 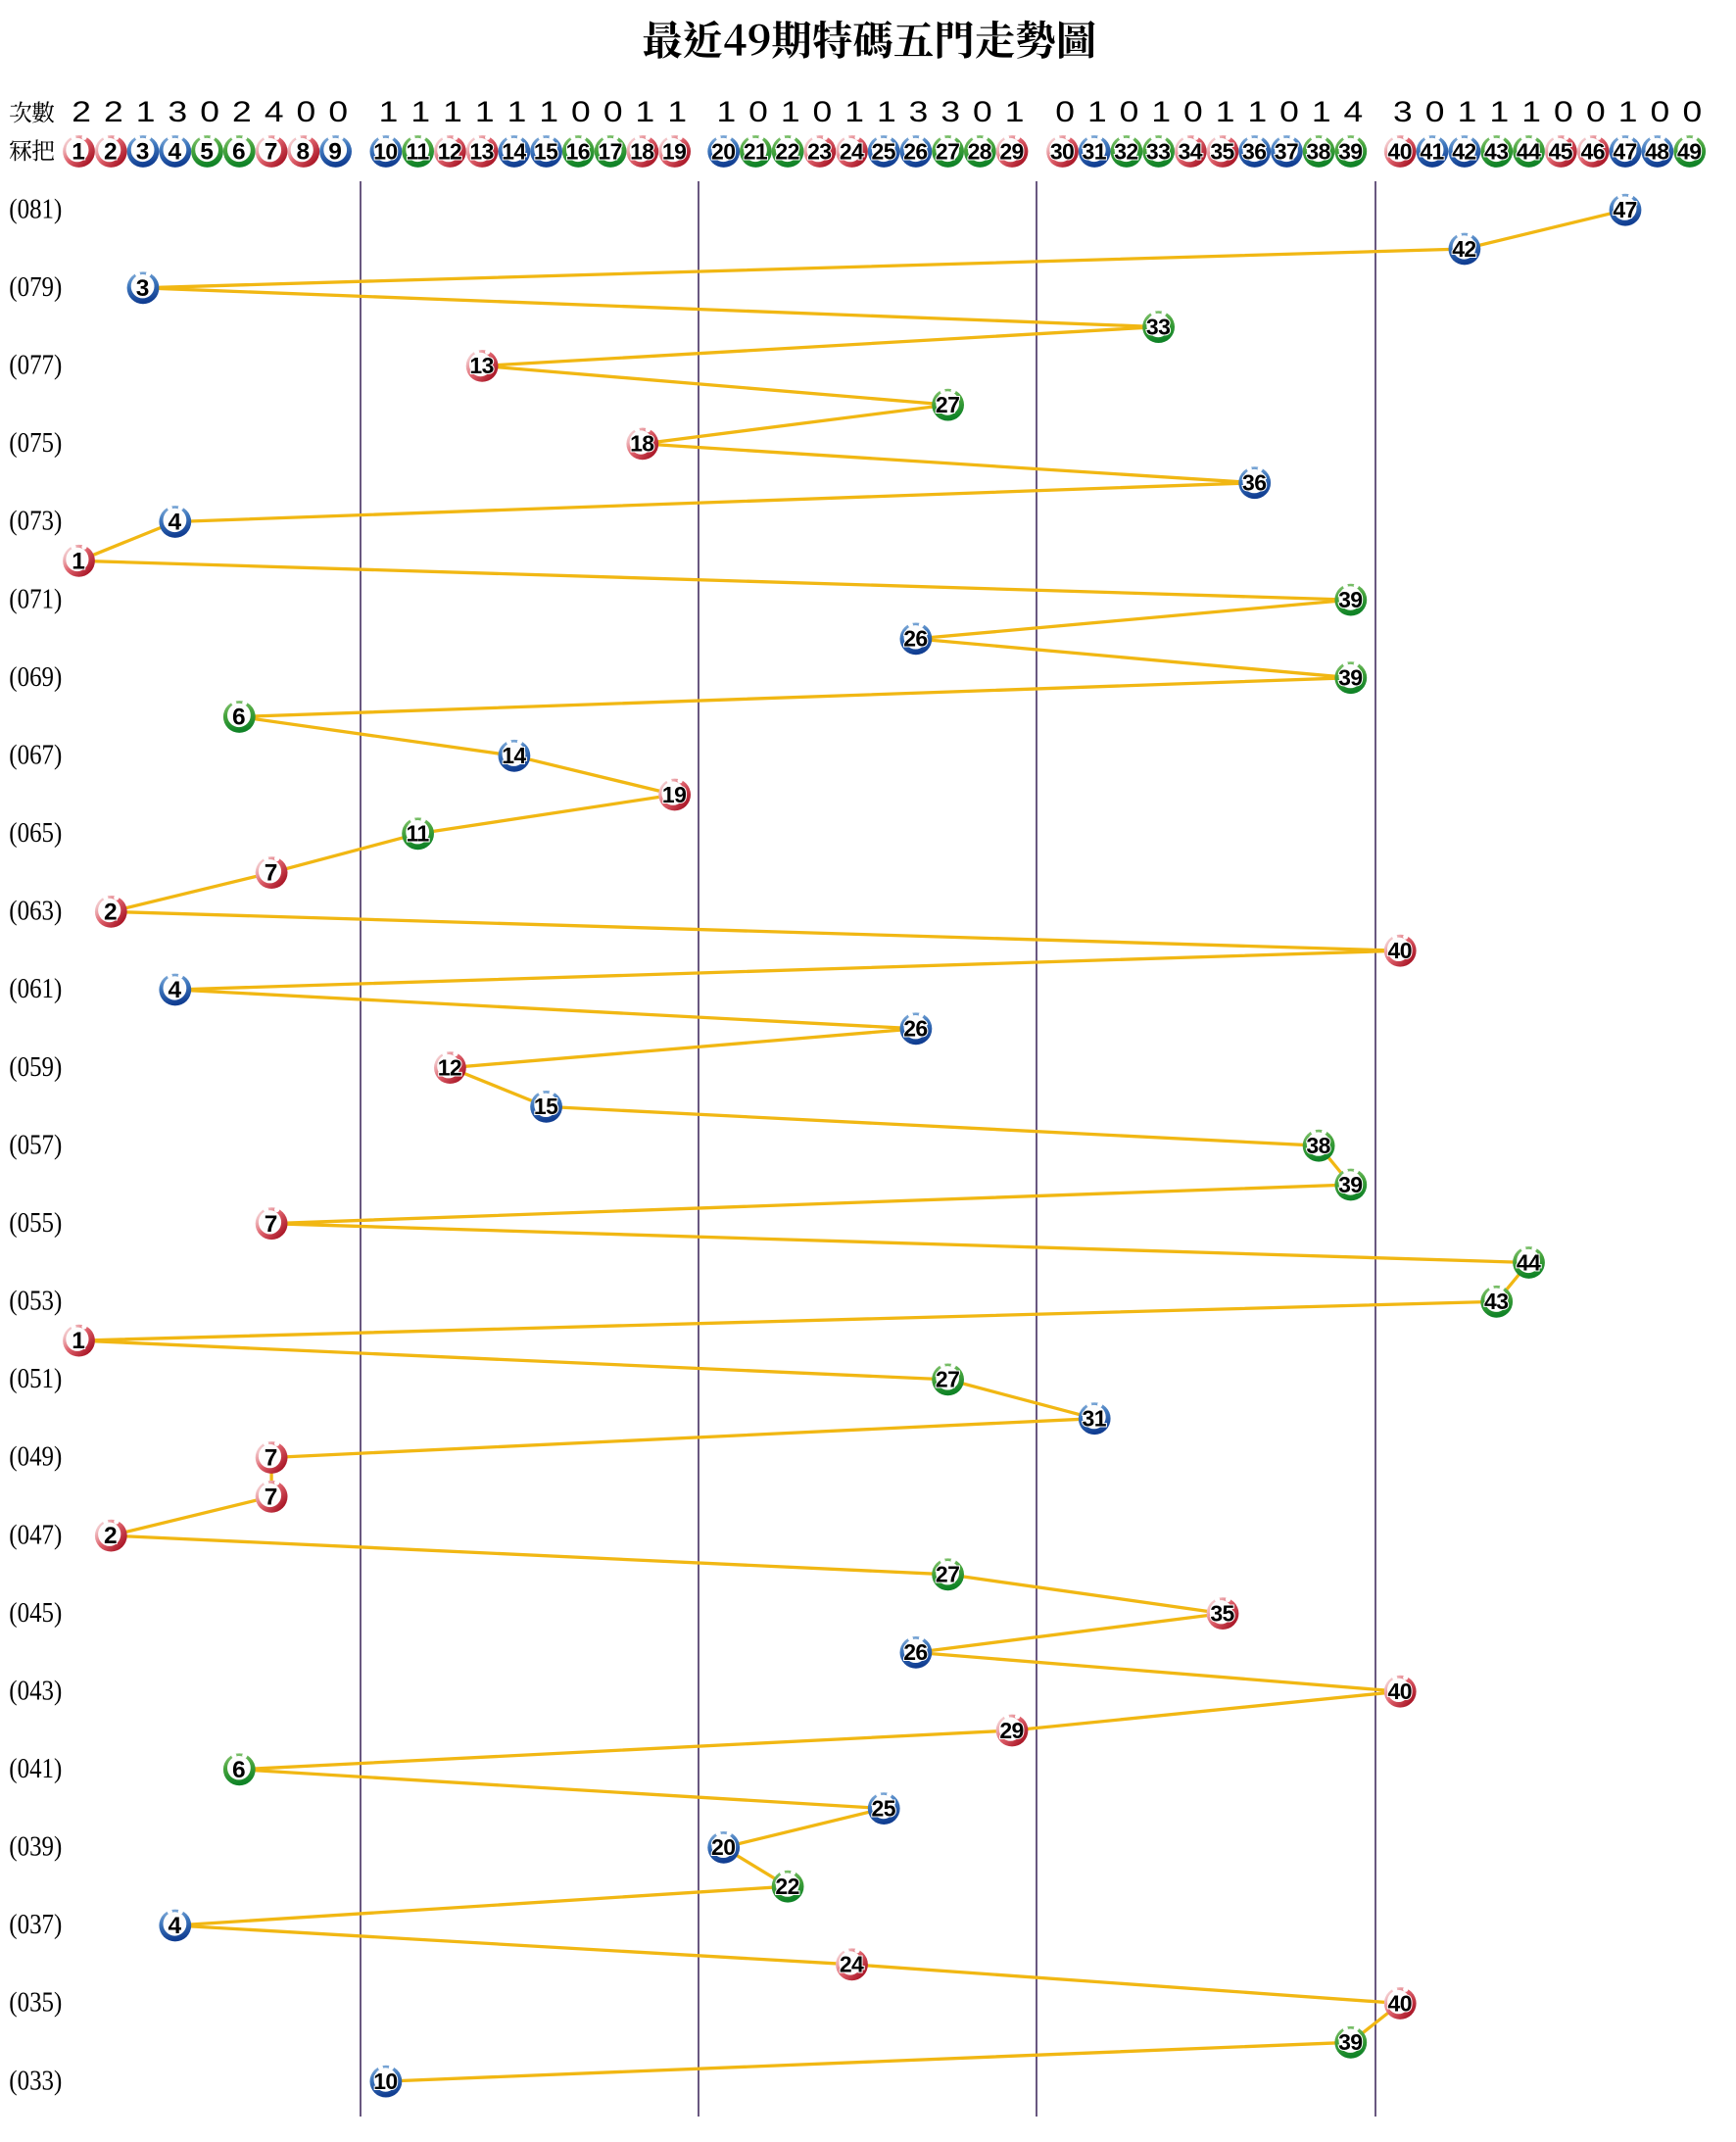 What do you see at coordinates (35, 1691) in the screenshot?
I see `svg-text: (043)` at bounding box center [35, 1691].